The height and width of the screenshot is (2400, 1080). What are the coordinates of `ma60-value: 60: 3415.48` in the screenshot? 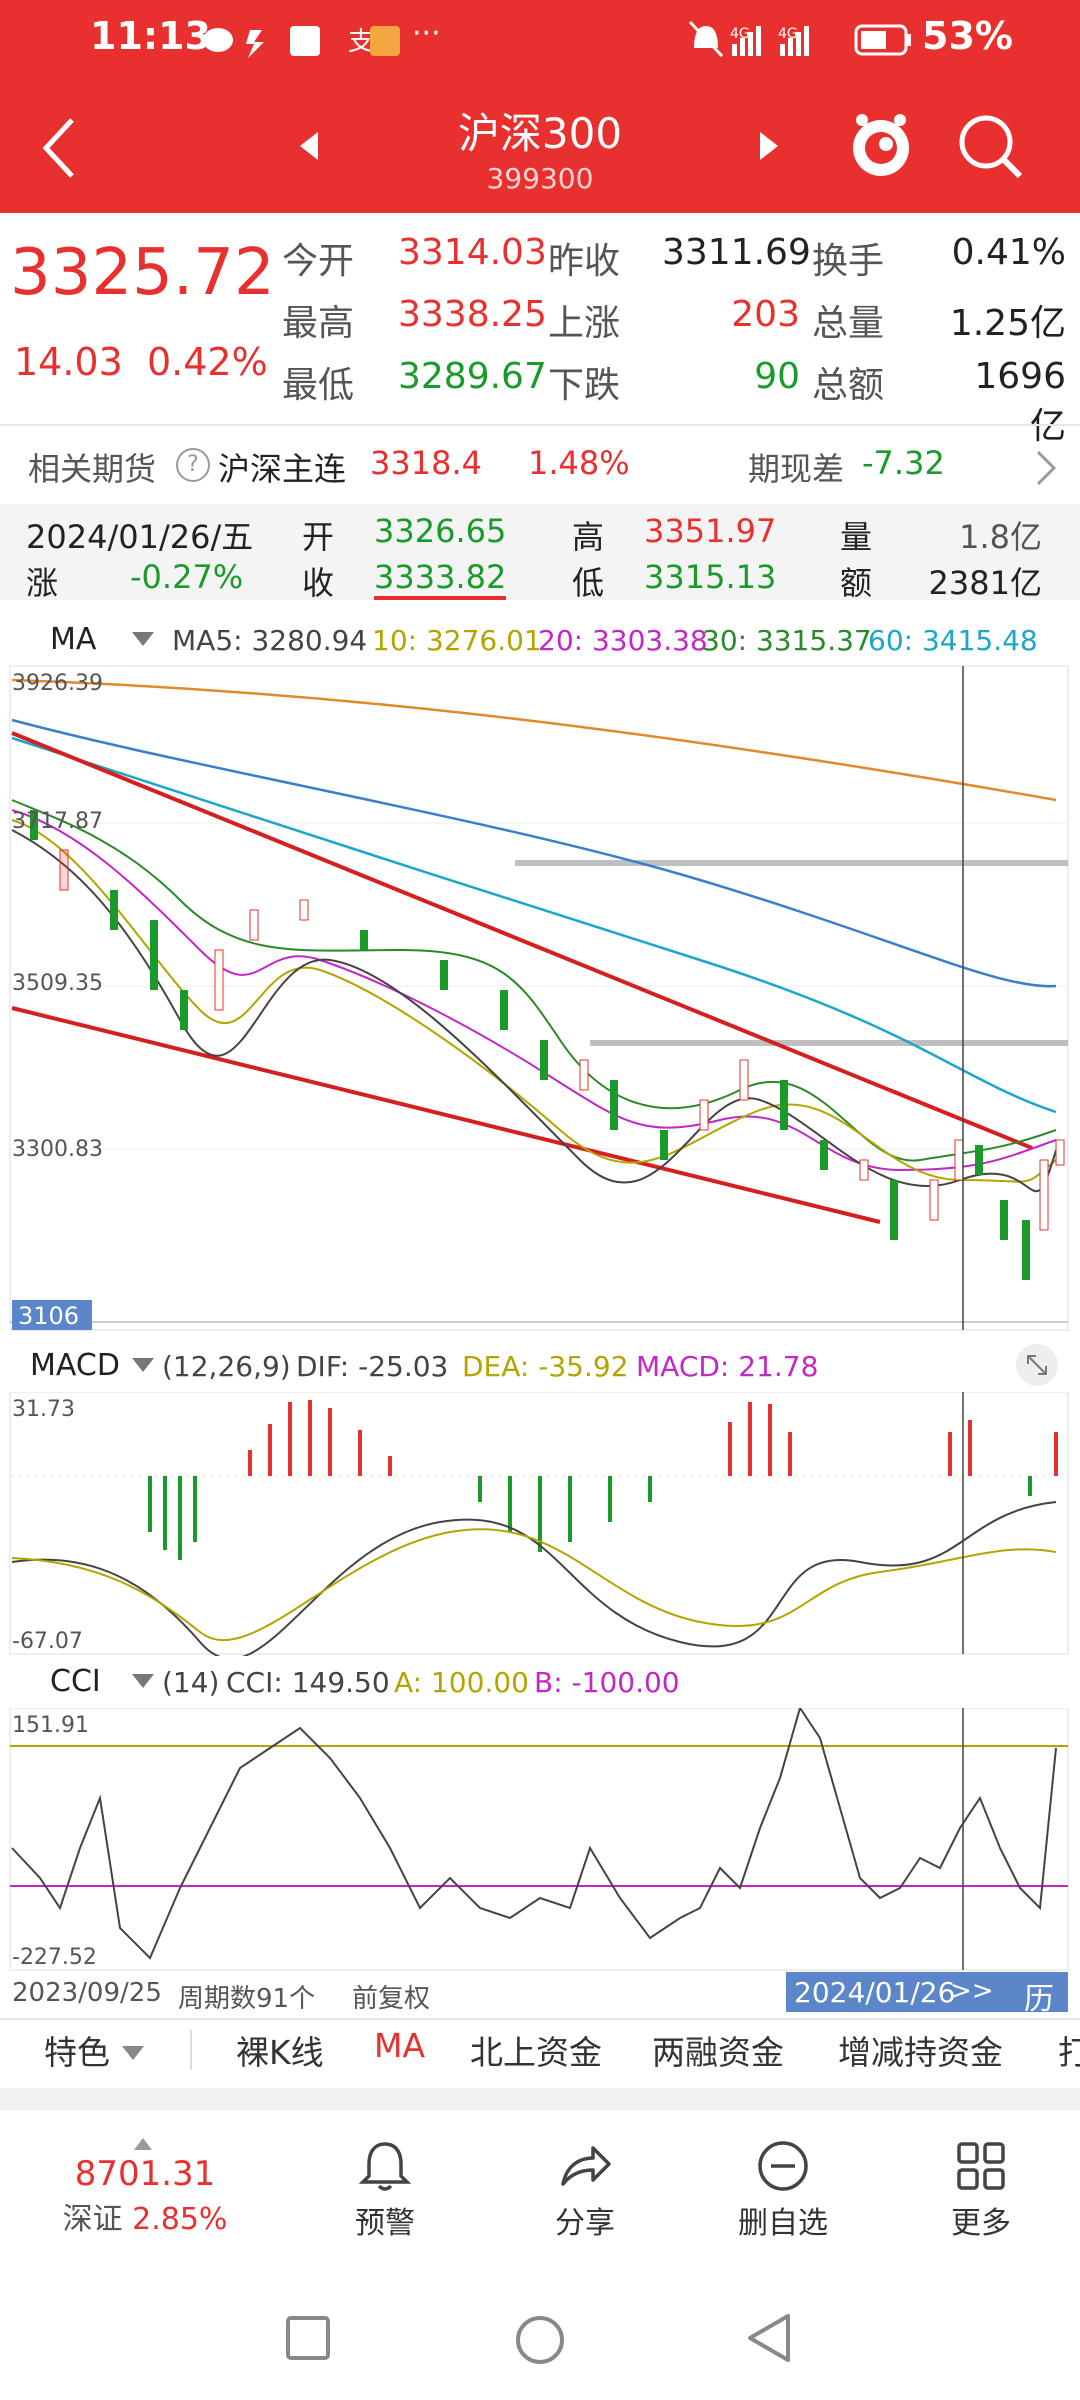 It's located at (953, 640).